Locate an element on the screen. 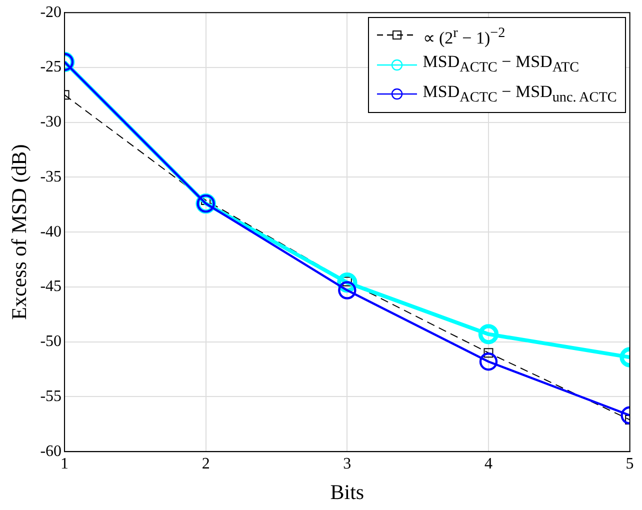 Image resolution: width=642 pixels, height=510 pixels. y-tick-label: -40 is located at coordinates (51, 231).